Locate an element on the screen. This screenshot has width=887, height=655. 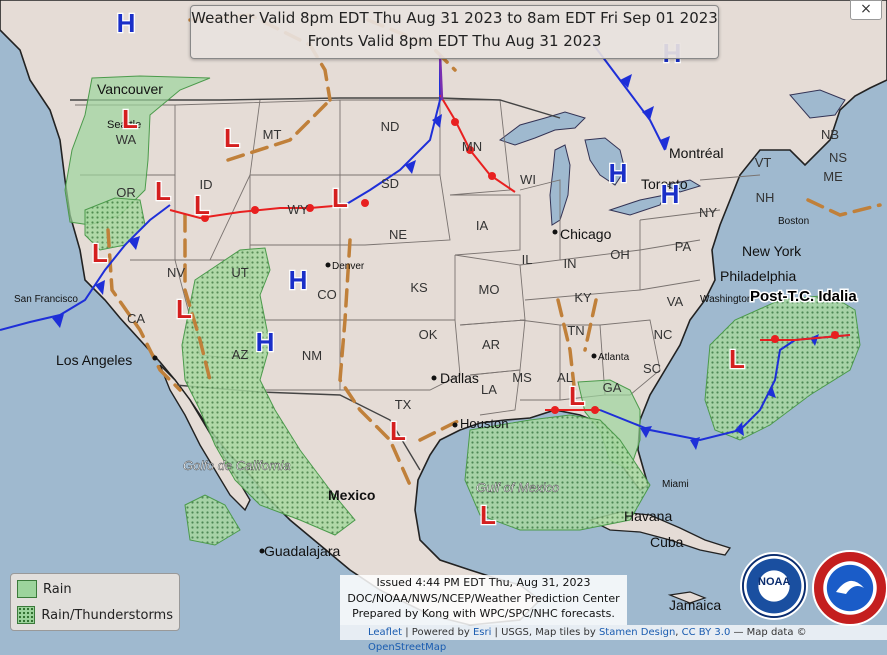
svg-text: Seattle is located at coordinates (124, 125).